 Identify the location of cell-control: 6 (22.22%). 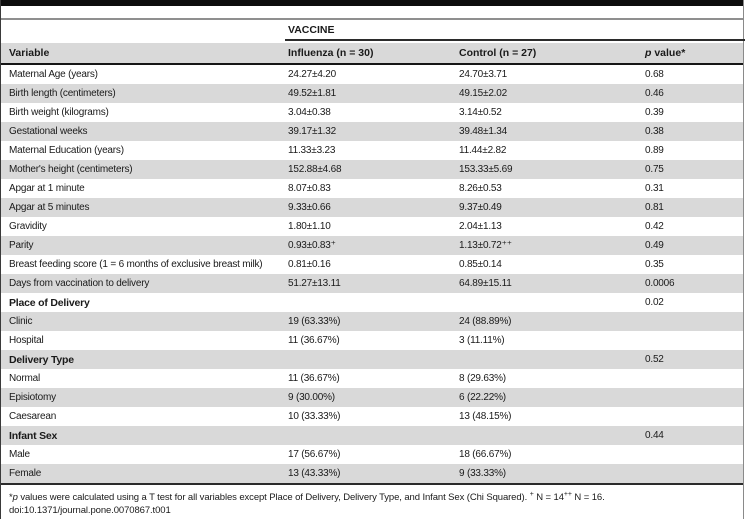
(482, 397).